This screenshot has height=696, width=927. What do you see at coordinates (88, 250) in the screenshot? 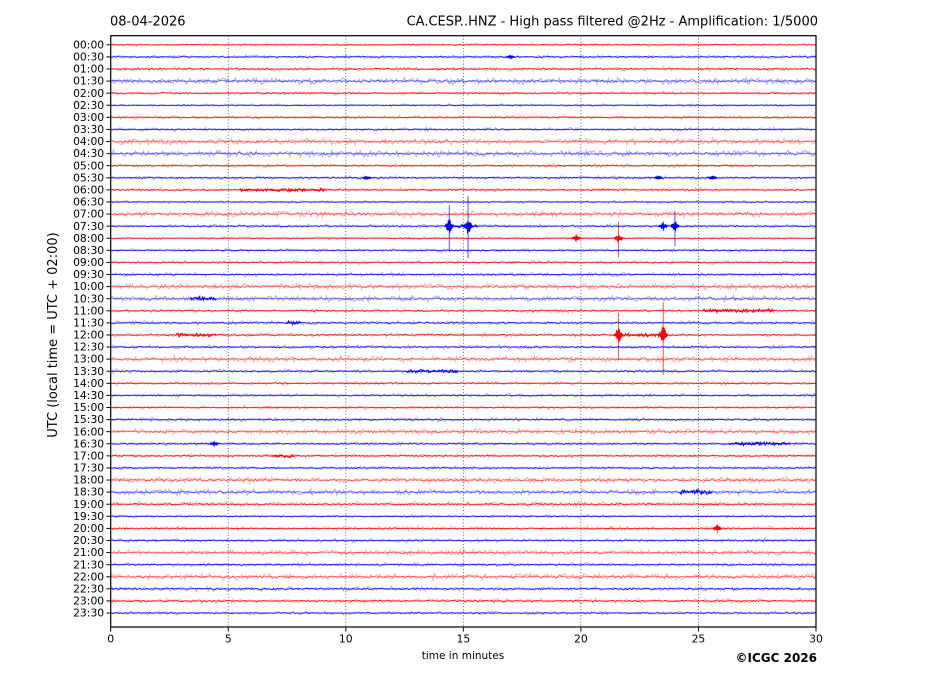
I see `row-time-label: 08:30` at bounding box center [88, 250].